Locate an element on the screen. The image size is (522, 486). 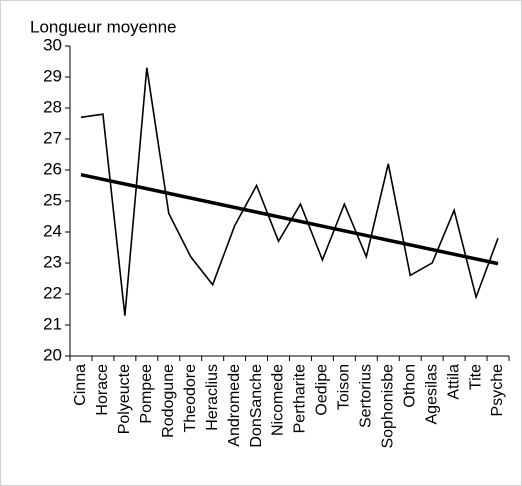
x-tick-label: Cinna is located at coordinates (80, 385).